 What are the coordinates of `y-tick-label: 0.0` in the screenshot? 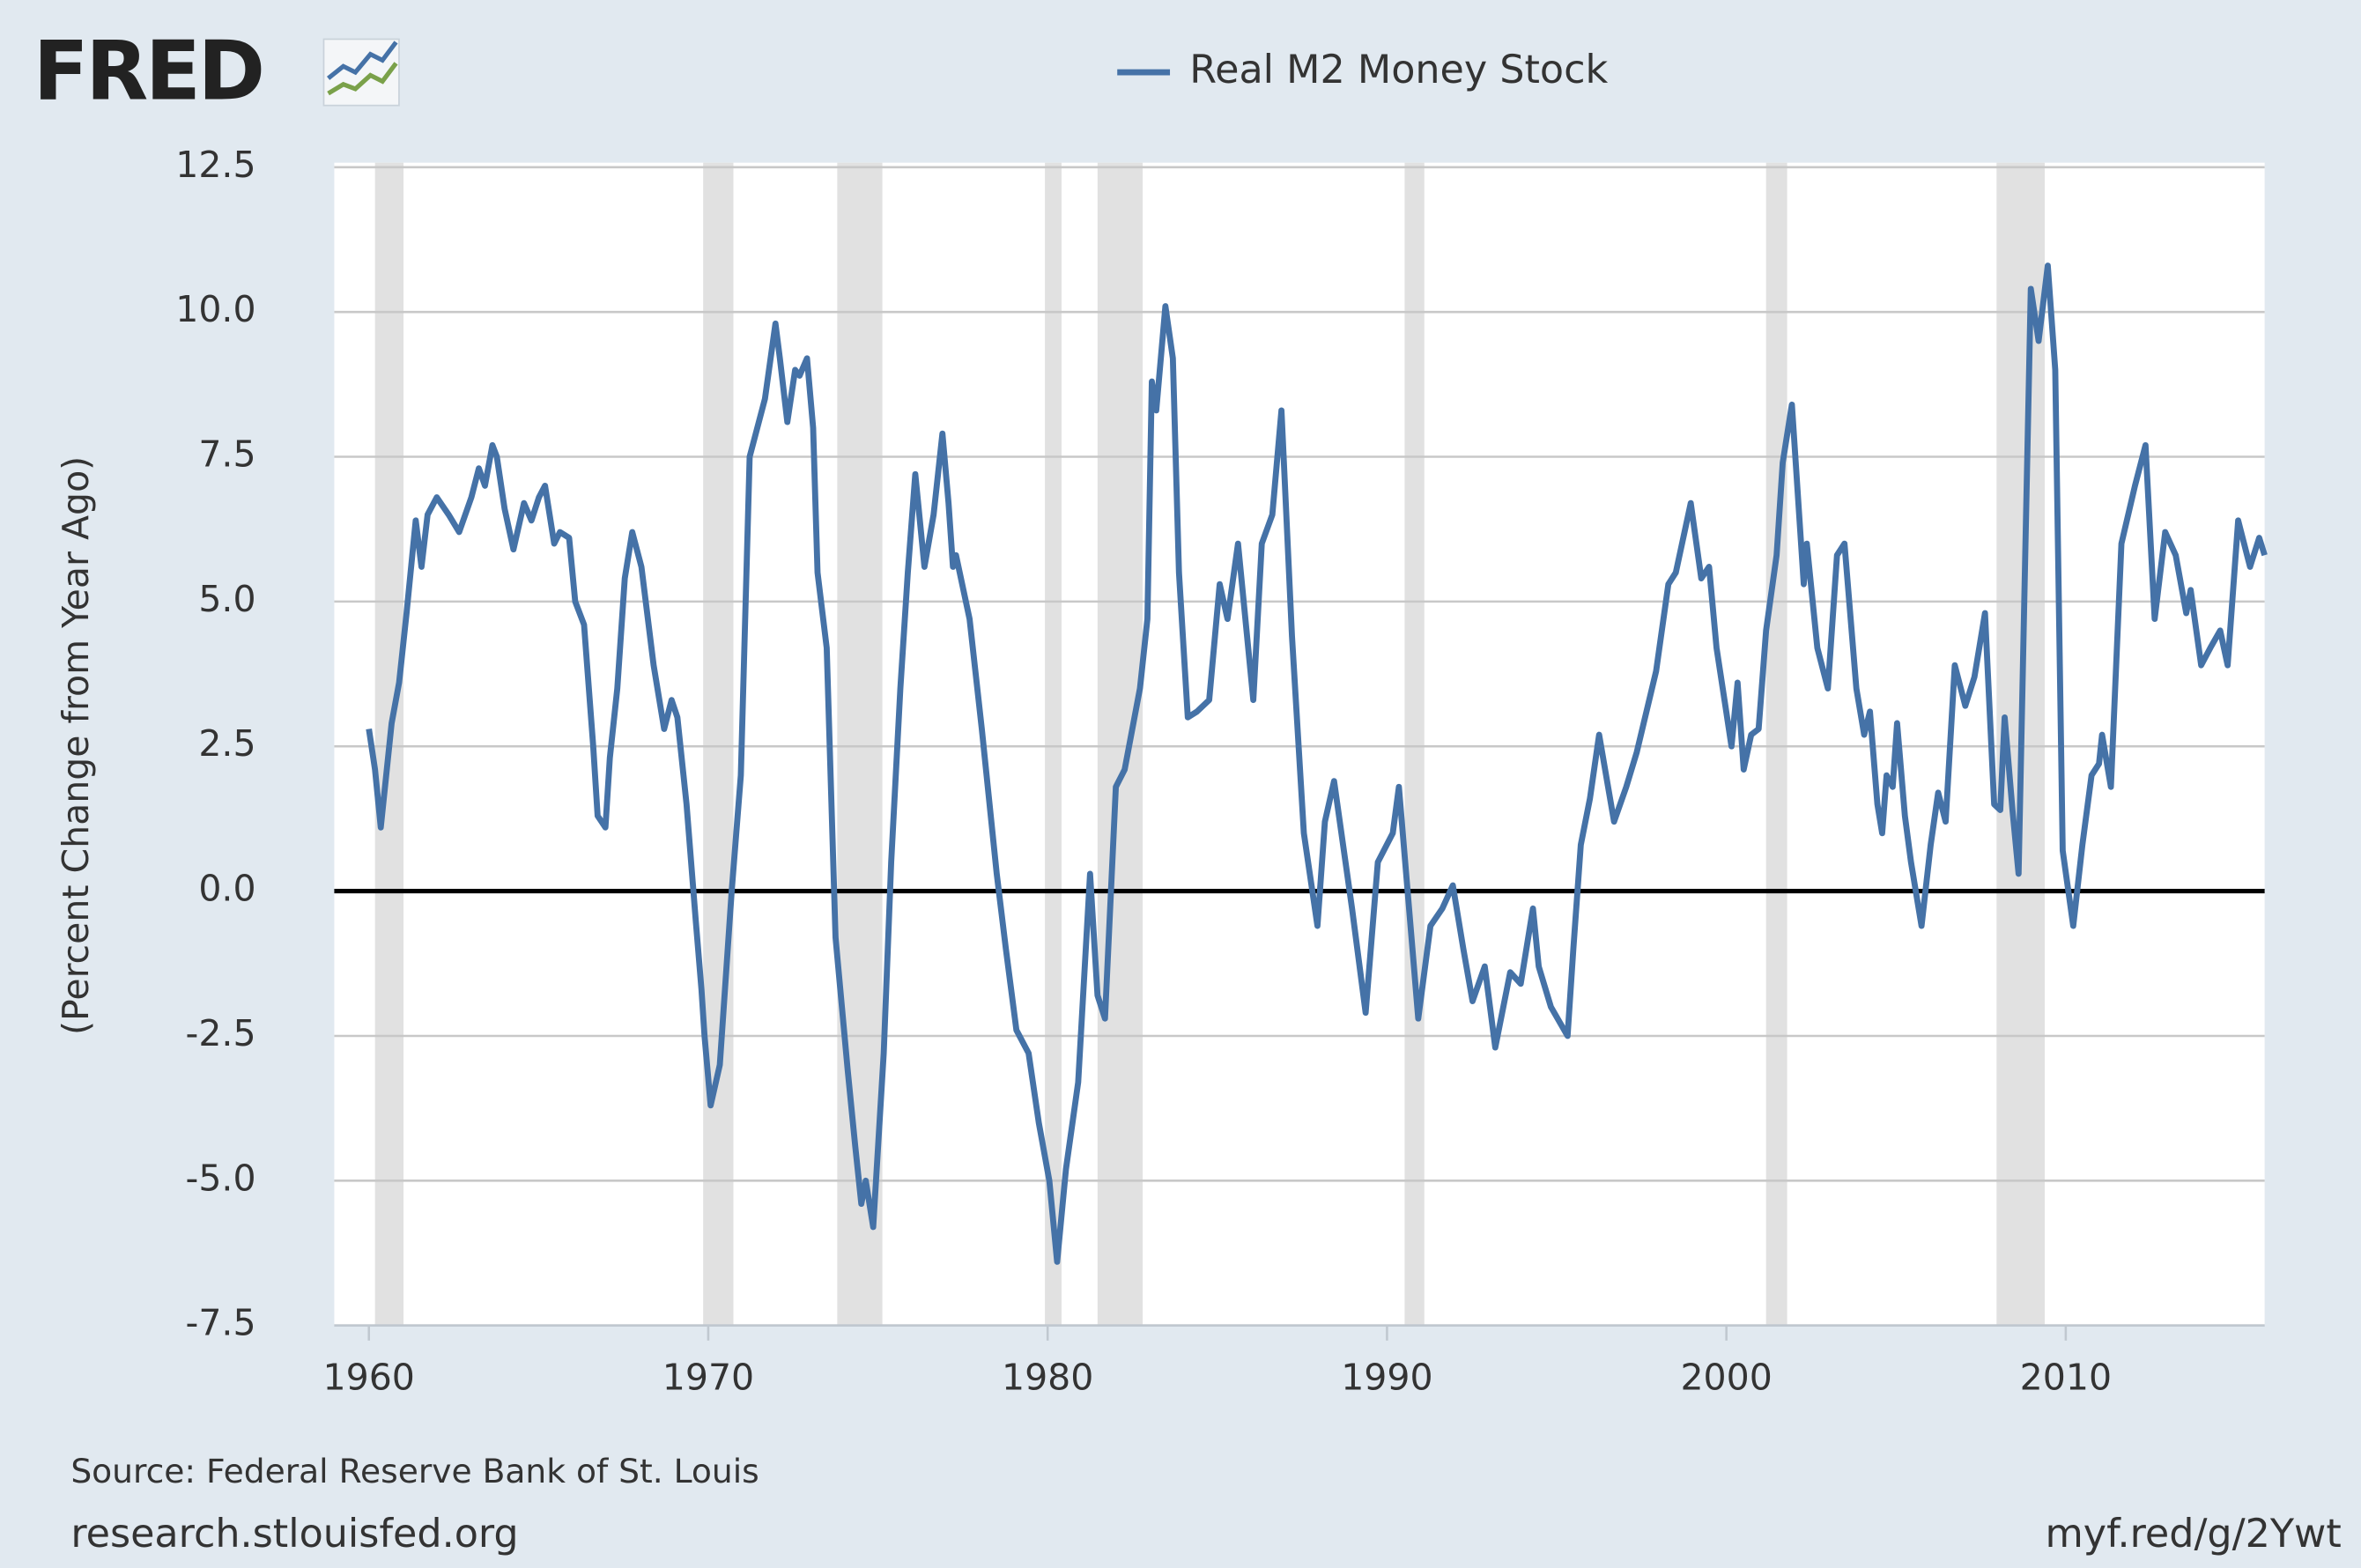 It's located at (226, 889).